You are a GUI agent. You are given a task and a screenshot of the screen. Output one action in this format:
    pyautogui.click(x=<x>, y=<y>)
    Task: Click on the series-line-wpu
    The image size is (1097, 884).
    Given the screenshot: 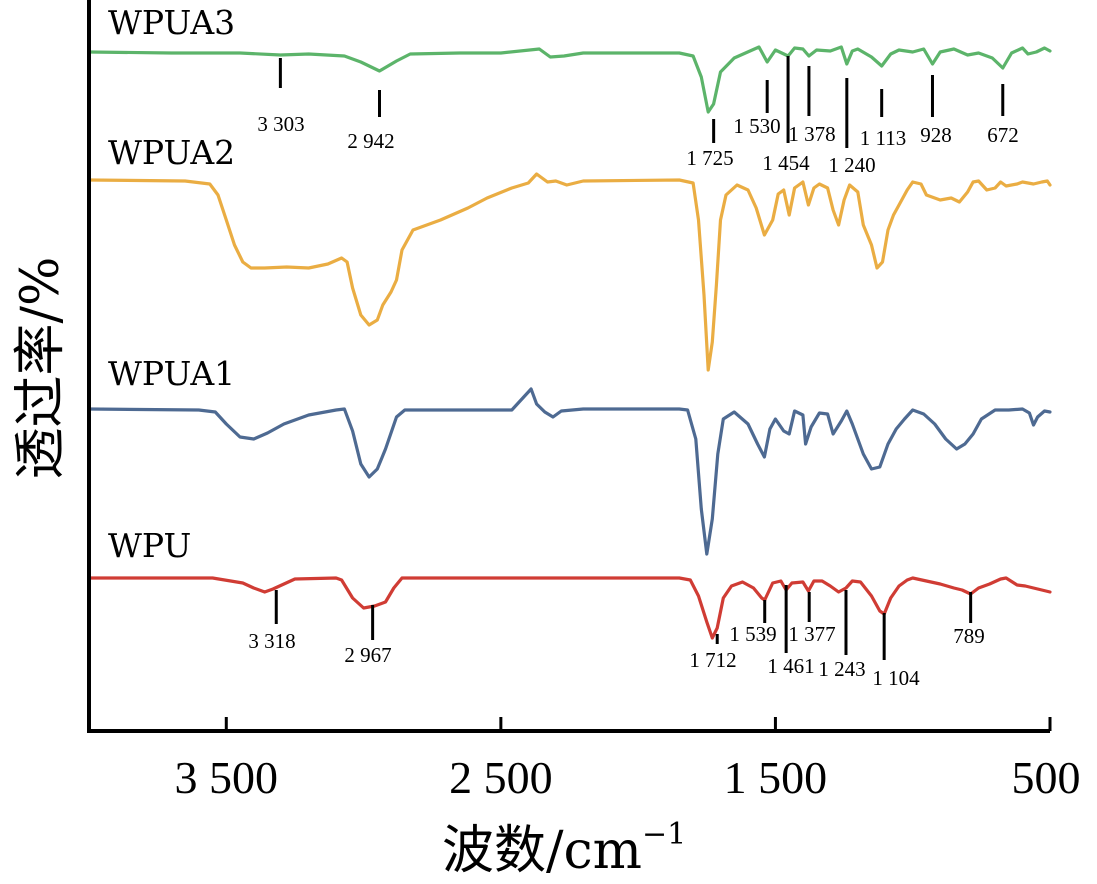 What is the action you would take?
    pyautogui.click(x=569, y=608)
    